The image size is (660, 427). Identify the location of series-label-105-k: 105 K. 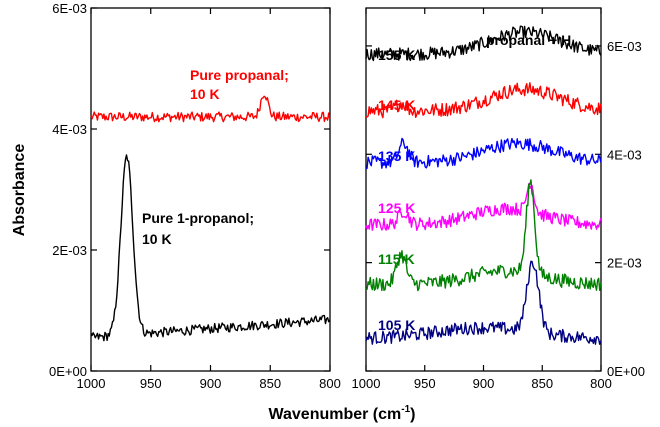
(396, 325).